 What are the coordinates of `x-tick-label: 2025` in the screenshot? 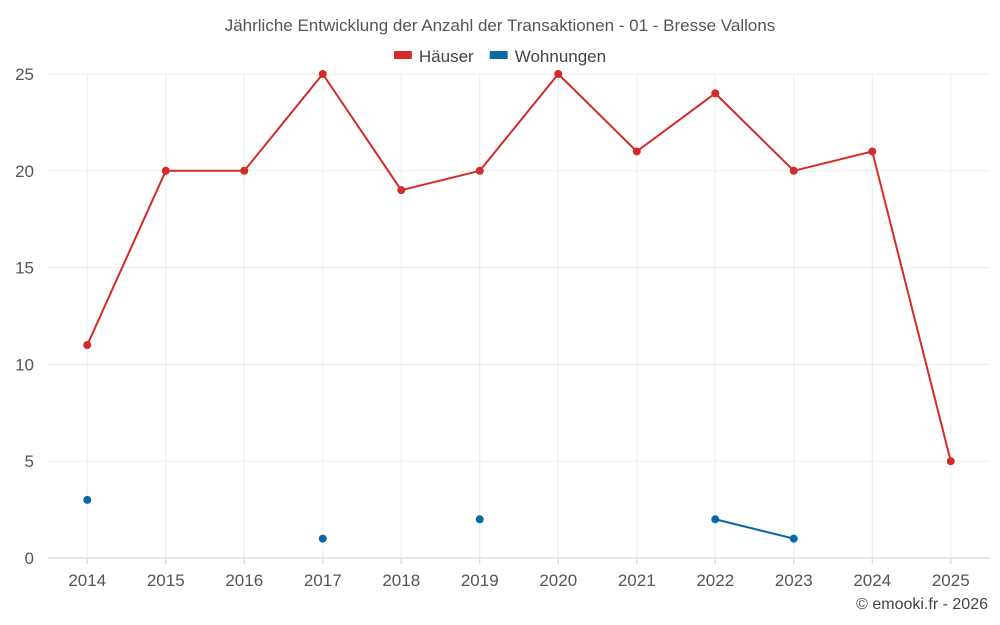 It's located at (951, 580).